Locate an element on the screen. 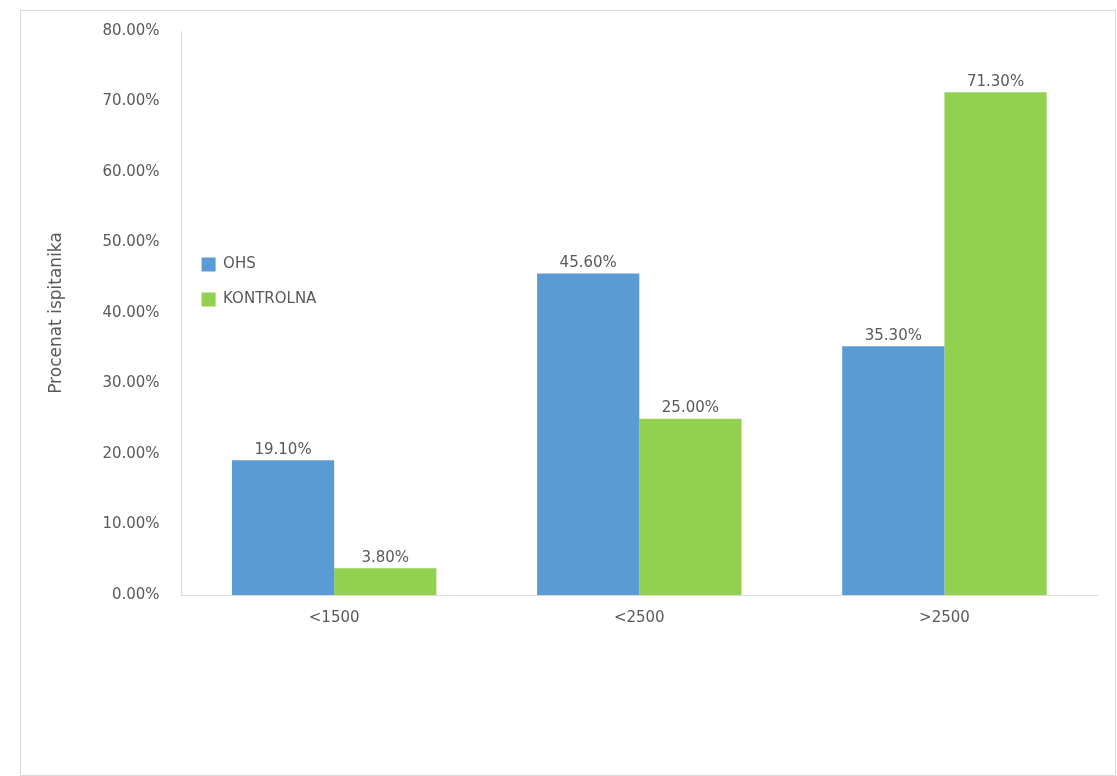 The height and width of the screenshot is (776, 1117). legend-label: KONTROLNA is located at coordinates (270, 298).